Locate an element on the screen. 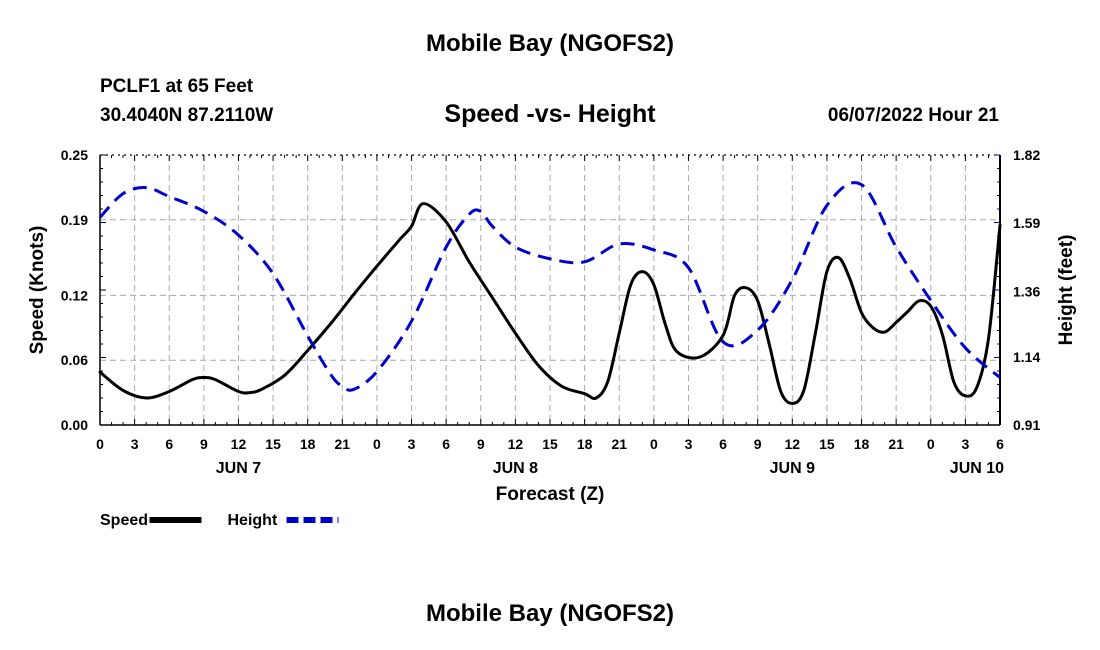 The width and height of the screenshot is (1100, 650). y-tick-label-left: 0.12 is located at coordinates (74, 295).